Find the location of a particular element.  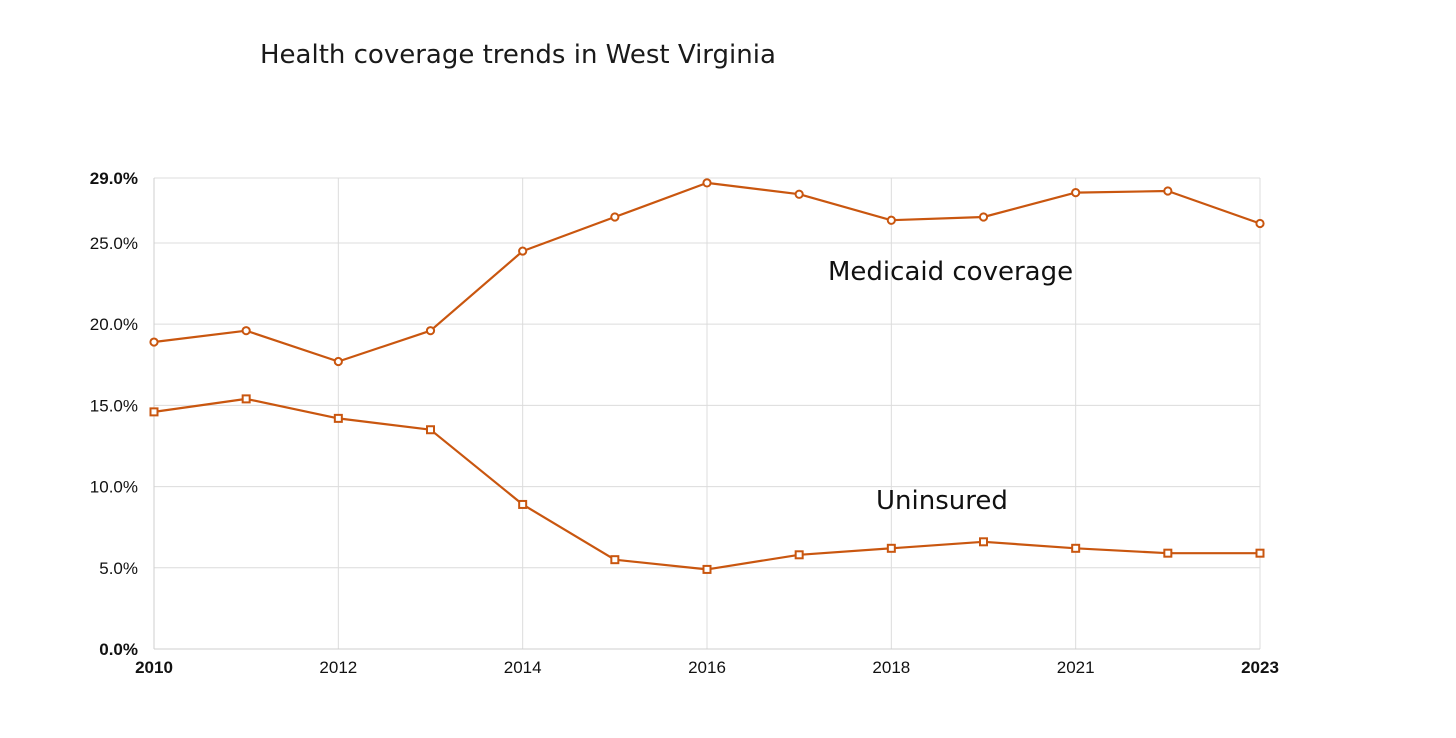

x-tick-label: 2012 is located at coordinates (338, 667).